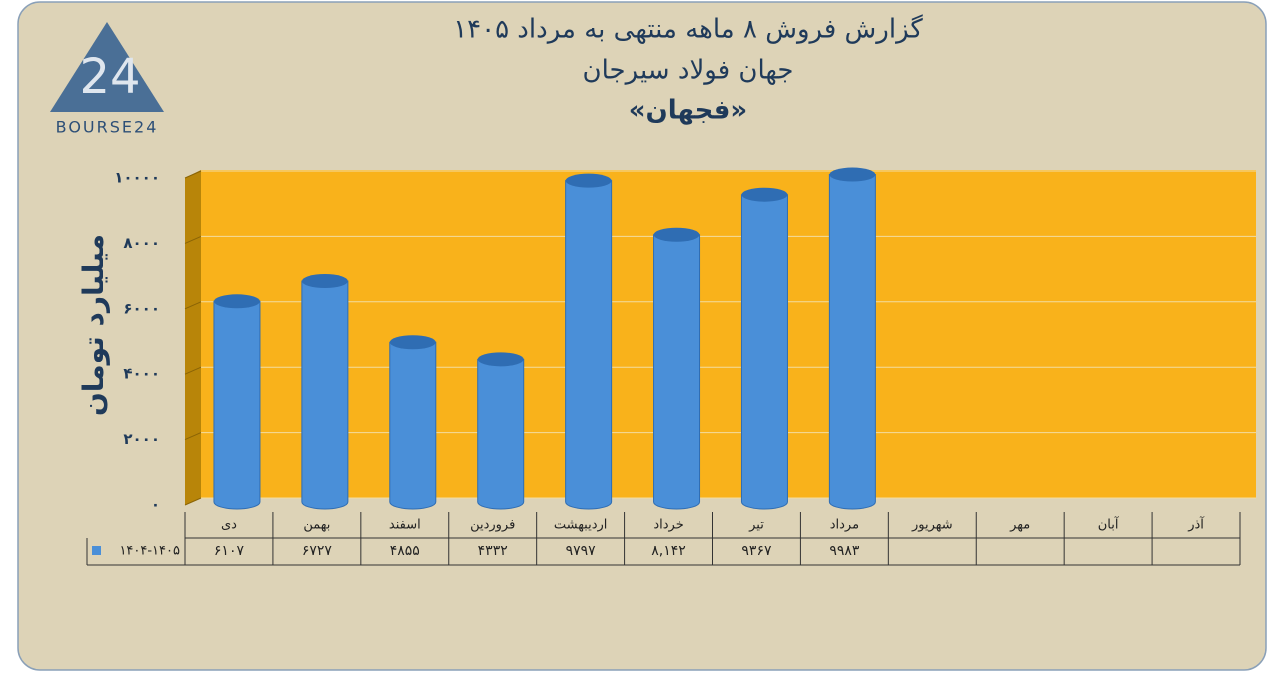 Image resolution: width=1280 pixels, height=674 pixels. What do you see at coordinates (405, 551) in the screenshot?
I see `data-label: ۴۸۵۵` at bounding box center [405, 551].